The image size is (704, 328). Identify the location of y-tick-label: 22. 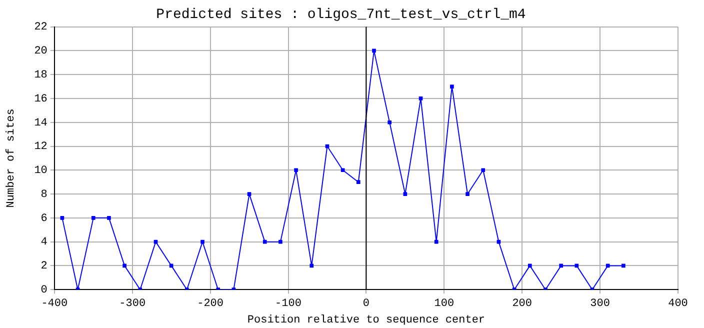
(41, 28).